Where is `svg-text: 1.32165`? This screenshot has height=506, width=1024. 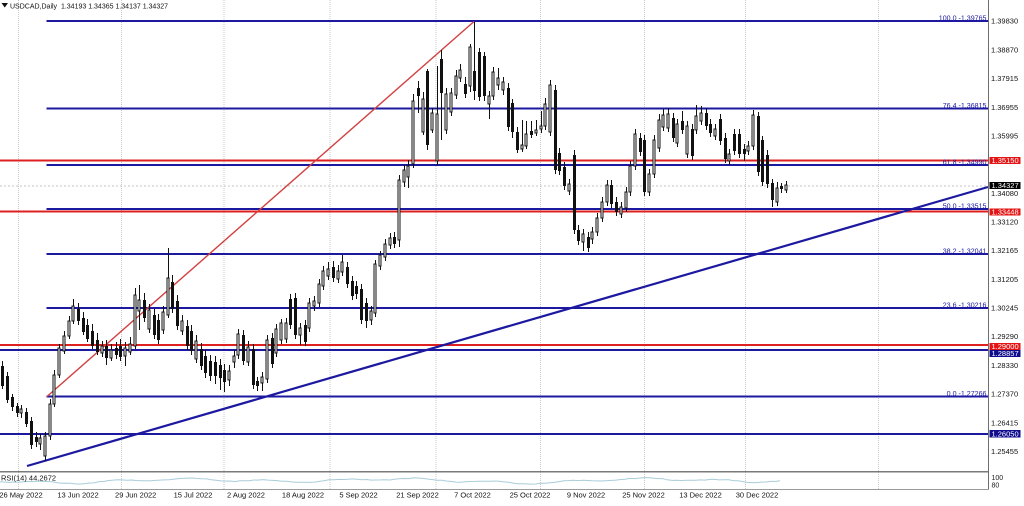 svg-text: 1.32165 is located at coordinates (1004, 250).